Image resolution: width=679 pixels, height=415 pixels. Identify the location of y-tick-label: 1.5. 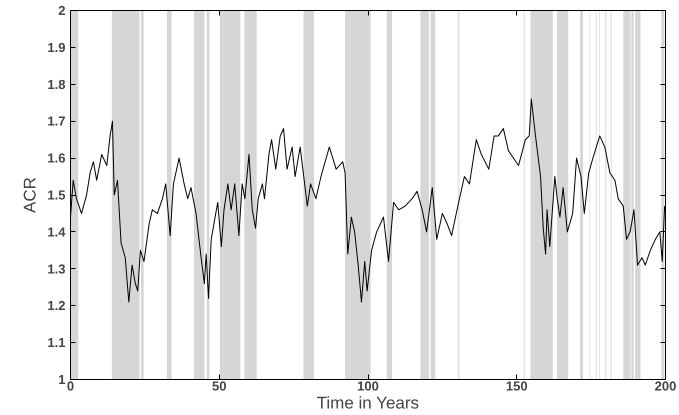
(56, 195).